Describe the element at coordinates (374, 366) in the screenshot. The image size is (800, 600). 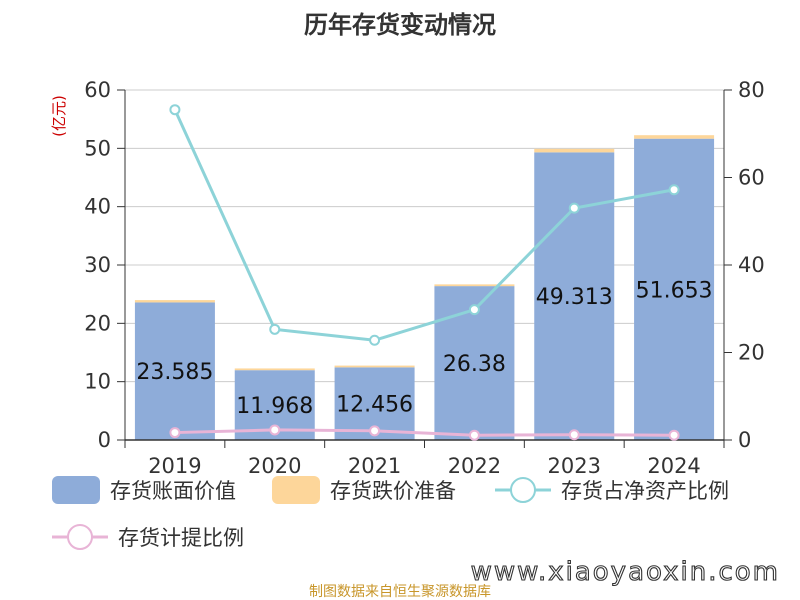
I see `bar-impairment-2021` at that location.